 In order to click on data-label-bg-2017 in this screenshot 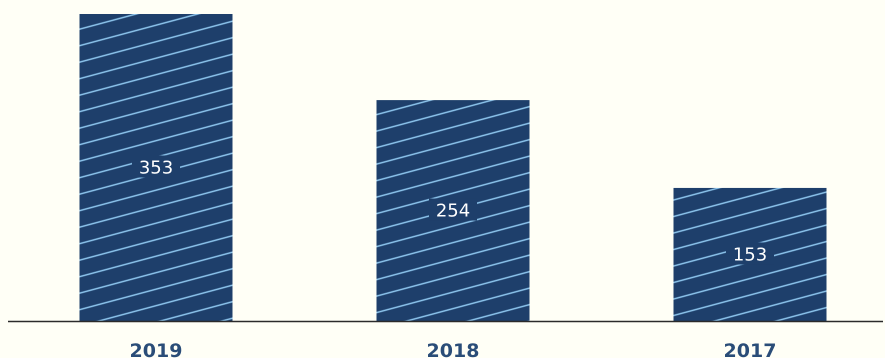, I will do `click(750, 253)`.